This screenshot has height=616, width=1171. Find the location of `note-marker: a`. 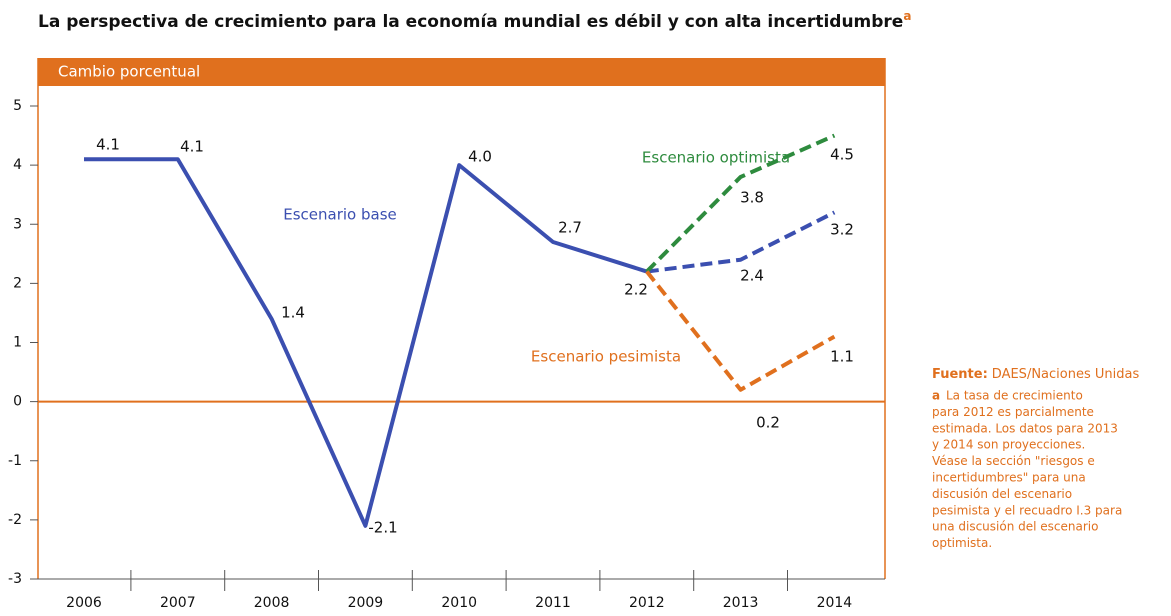

note-marker: a is located at coordinates (936, 396).